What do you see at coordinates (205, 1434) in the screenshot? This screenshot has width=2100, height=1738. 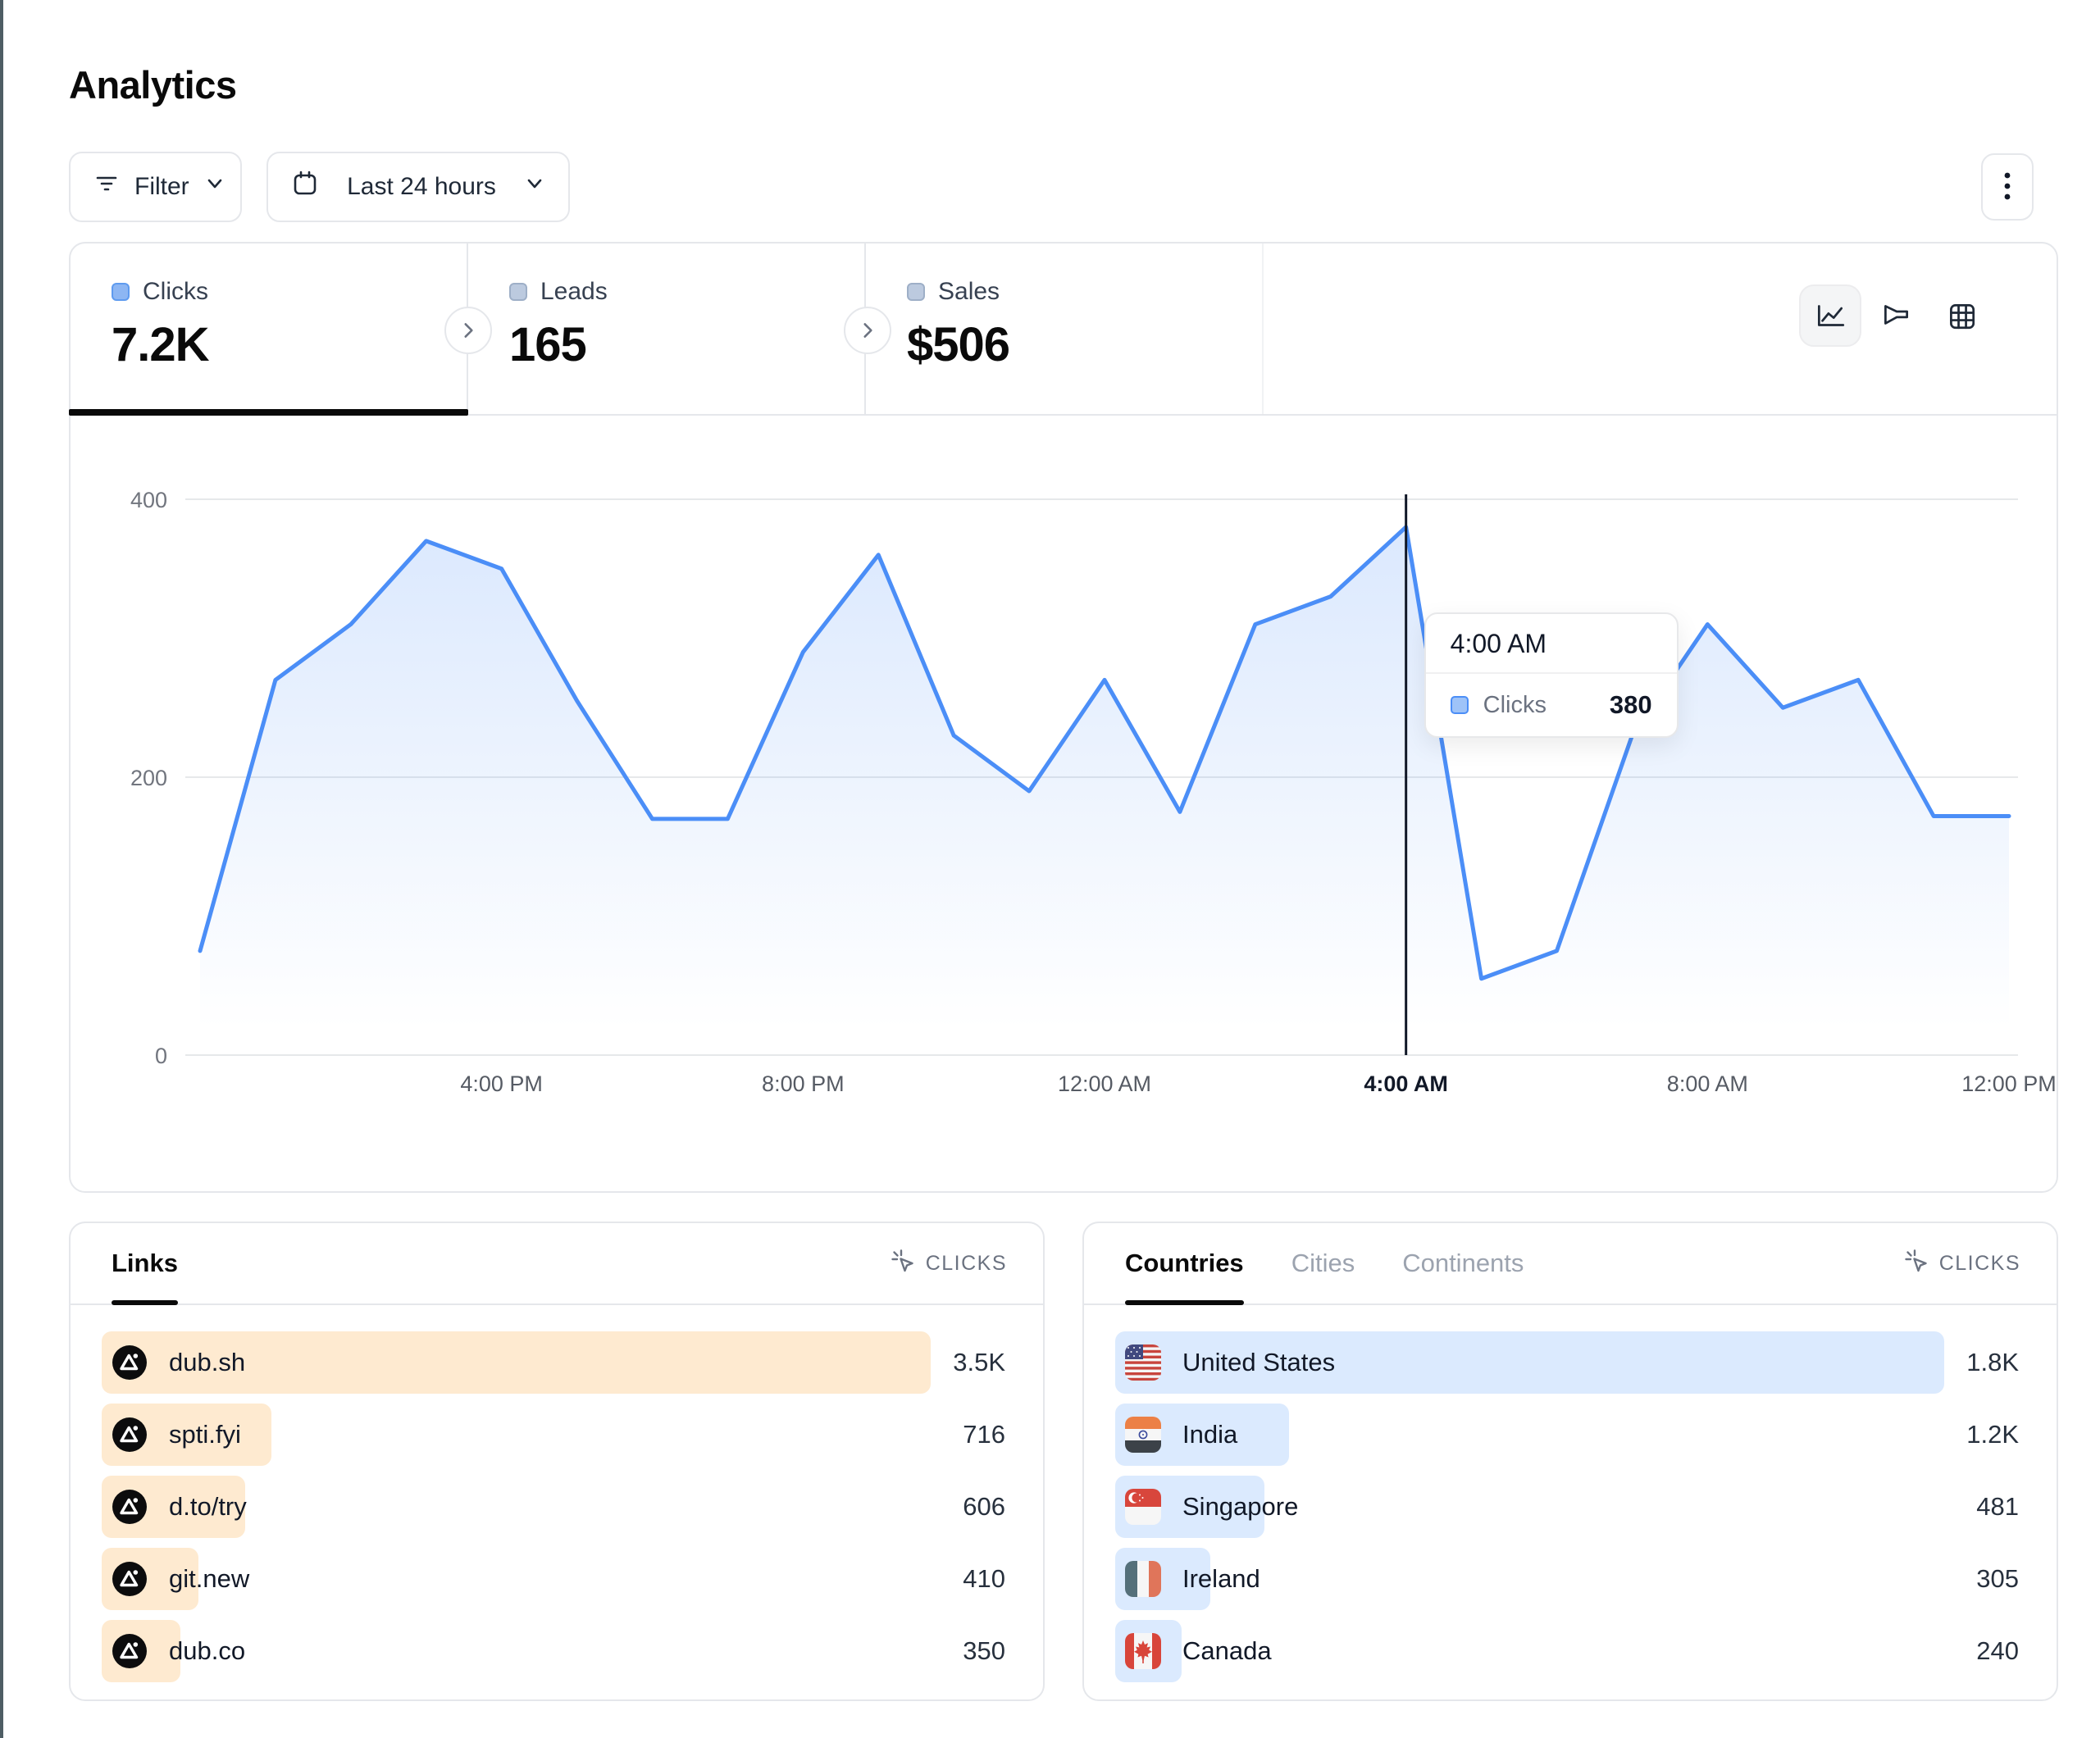 I see `list-item-label: spti.fyi` at bounding box center [205, 1434].